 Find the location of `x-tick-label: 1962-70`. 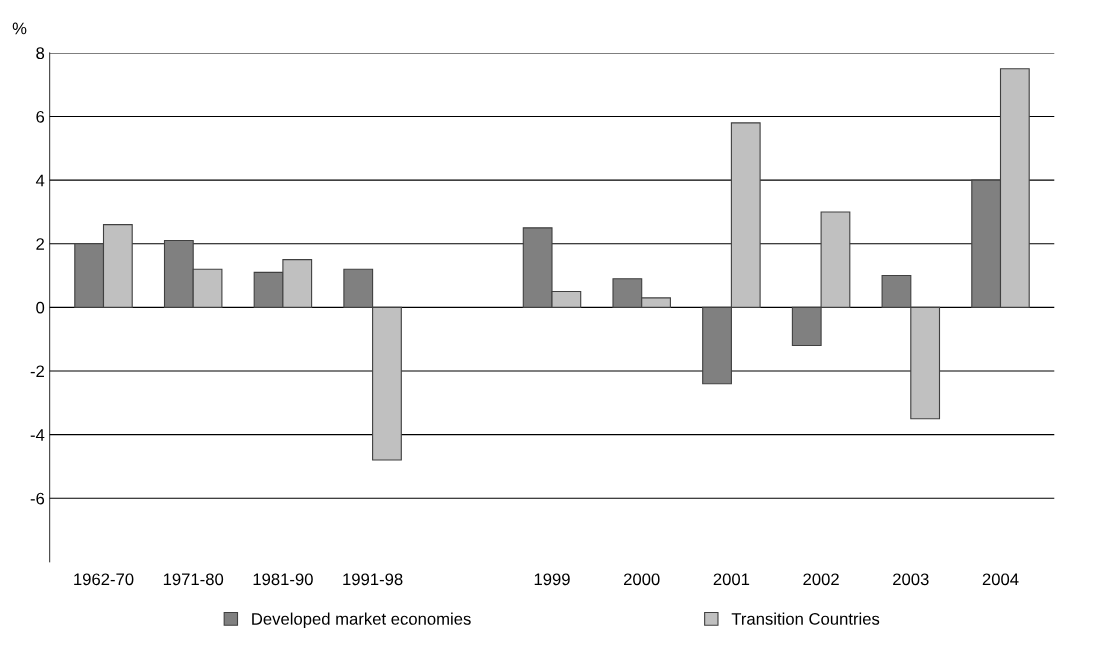

x-tick-label: 1962-70 is located at coordinates (104, 579).